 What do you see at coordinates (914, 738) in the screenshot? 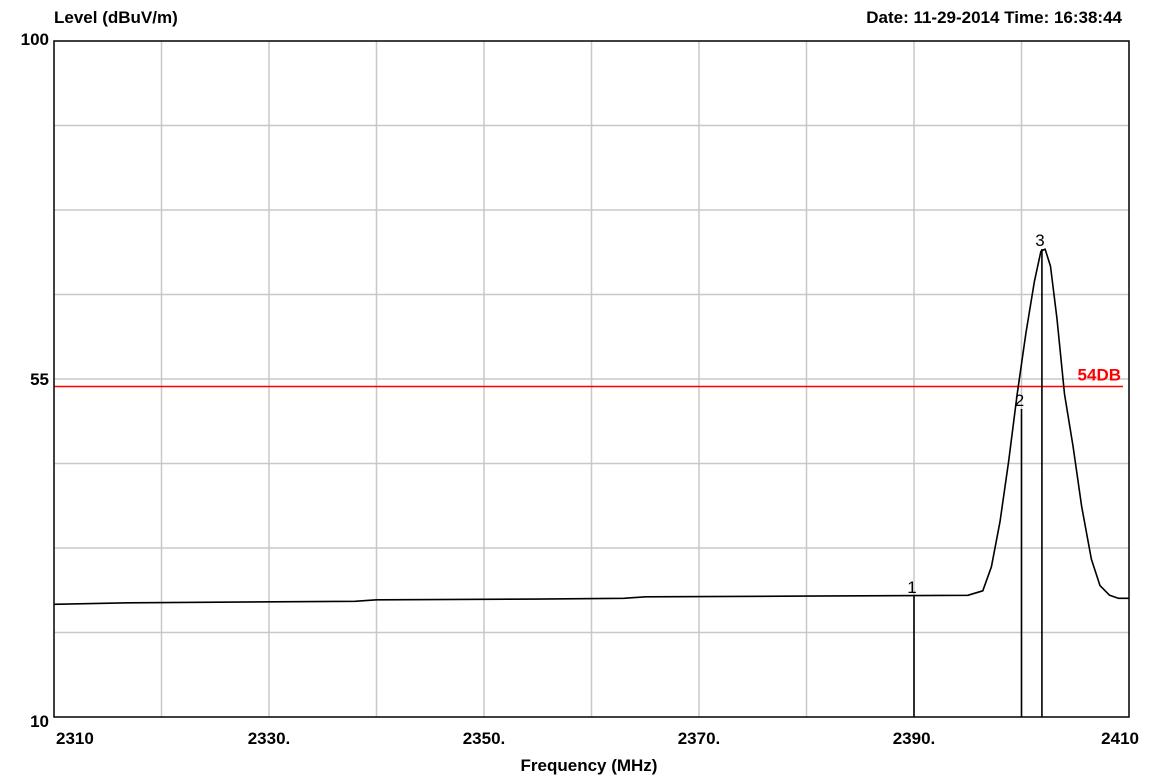
I see `x-tick-label: 2390.` at bounding box center [914, 738].